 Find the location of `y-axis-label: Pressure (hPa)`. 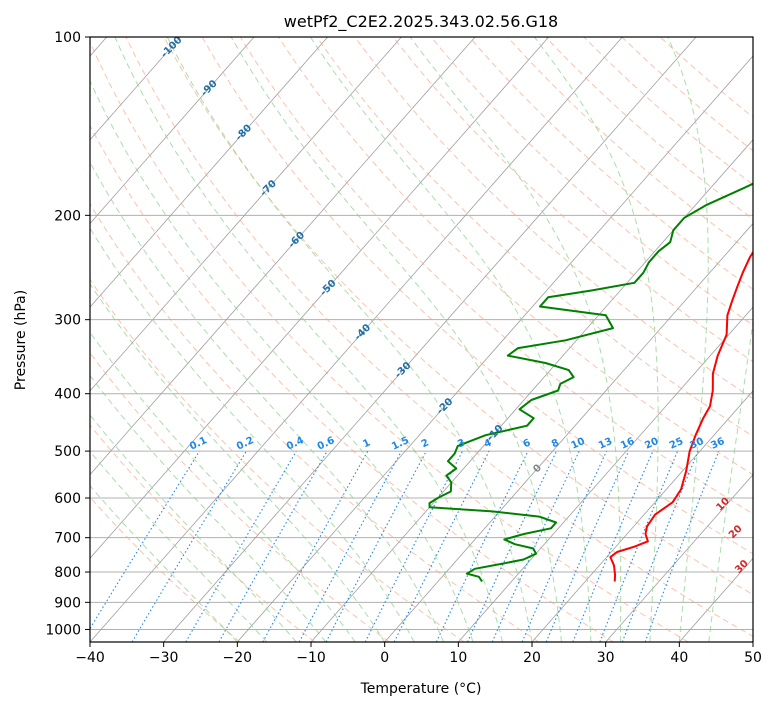

y-axis-label: Pressure (hPa) is located at coordinates (21, 340).